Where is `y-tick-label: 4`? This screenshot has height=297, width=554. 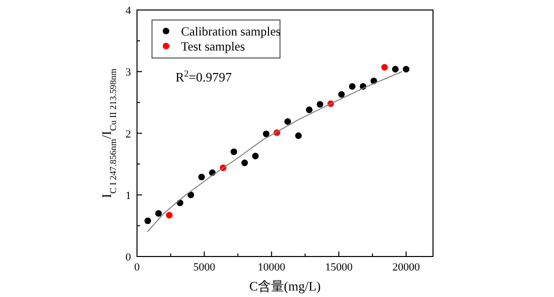 y-tick-label: 4 is located at coordinates (129, 11).